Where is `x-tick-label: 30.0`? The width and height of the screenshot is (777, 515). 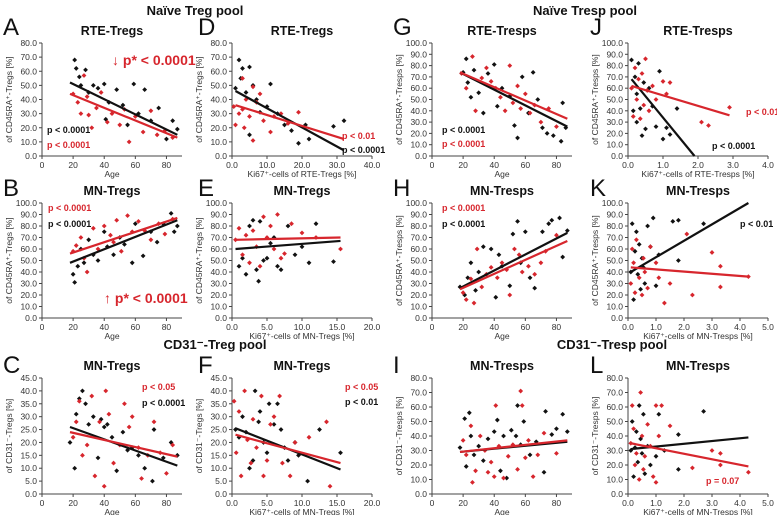
x-tick-label: 30.0 is located at coordinates (337, 165).